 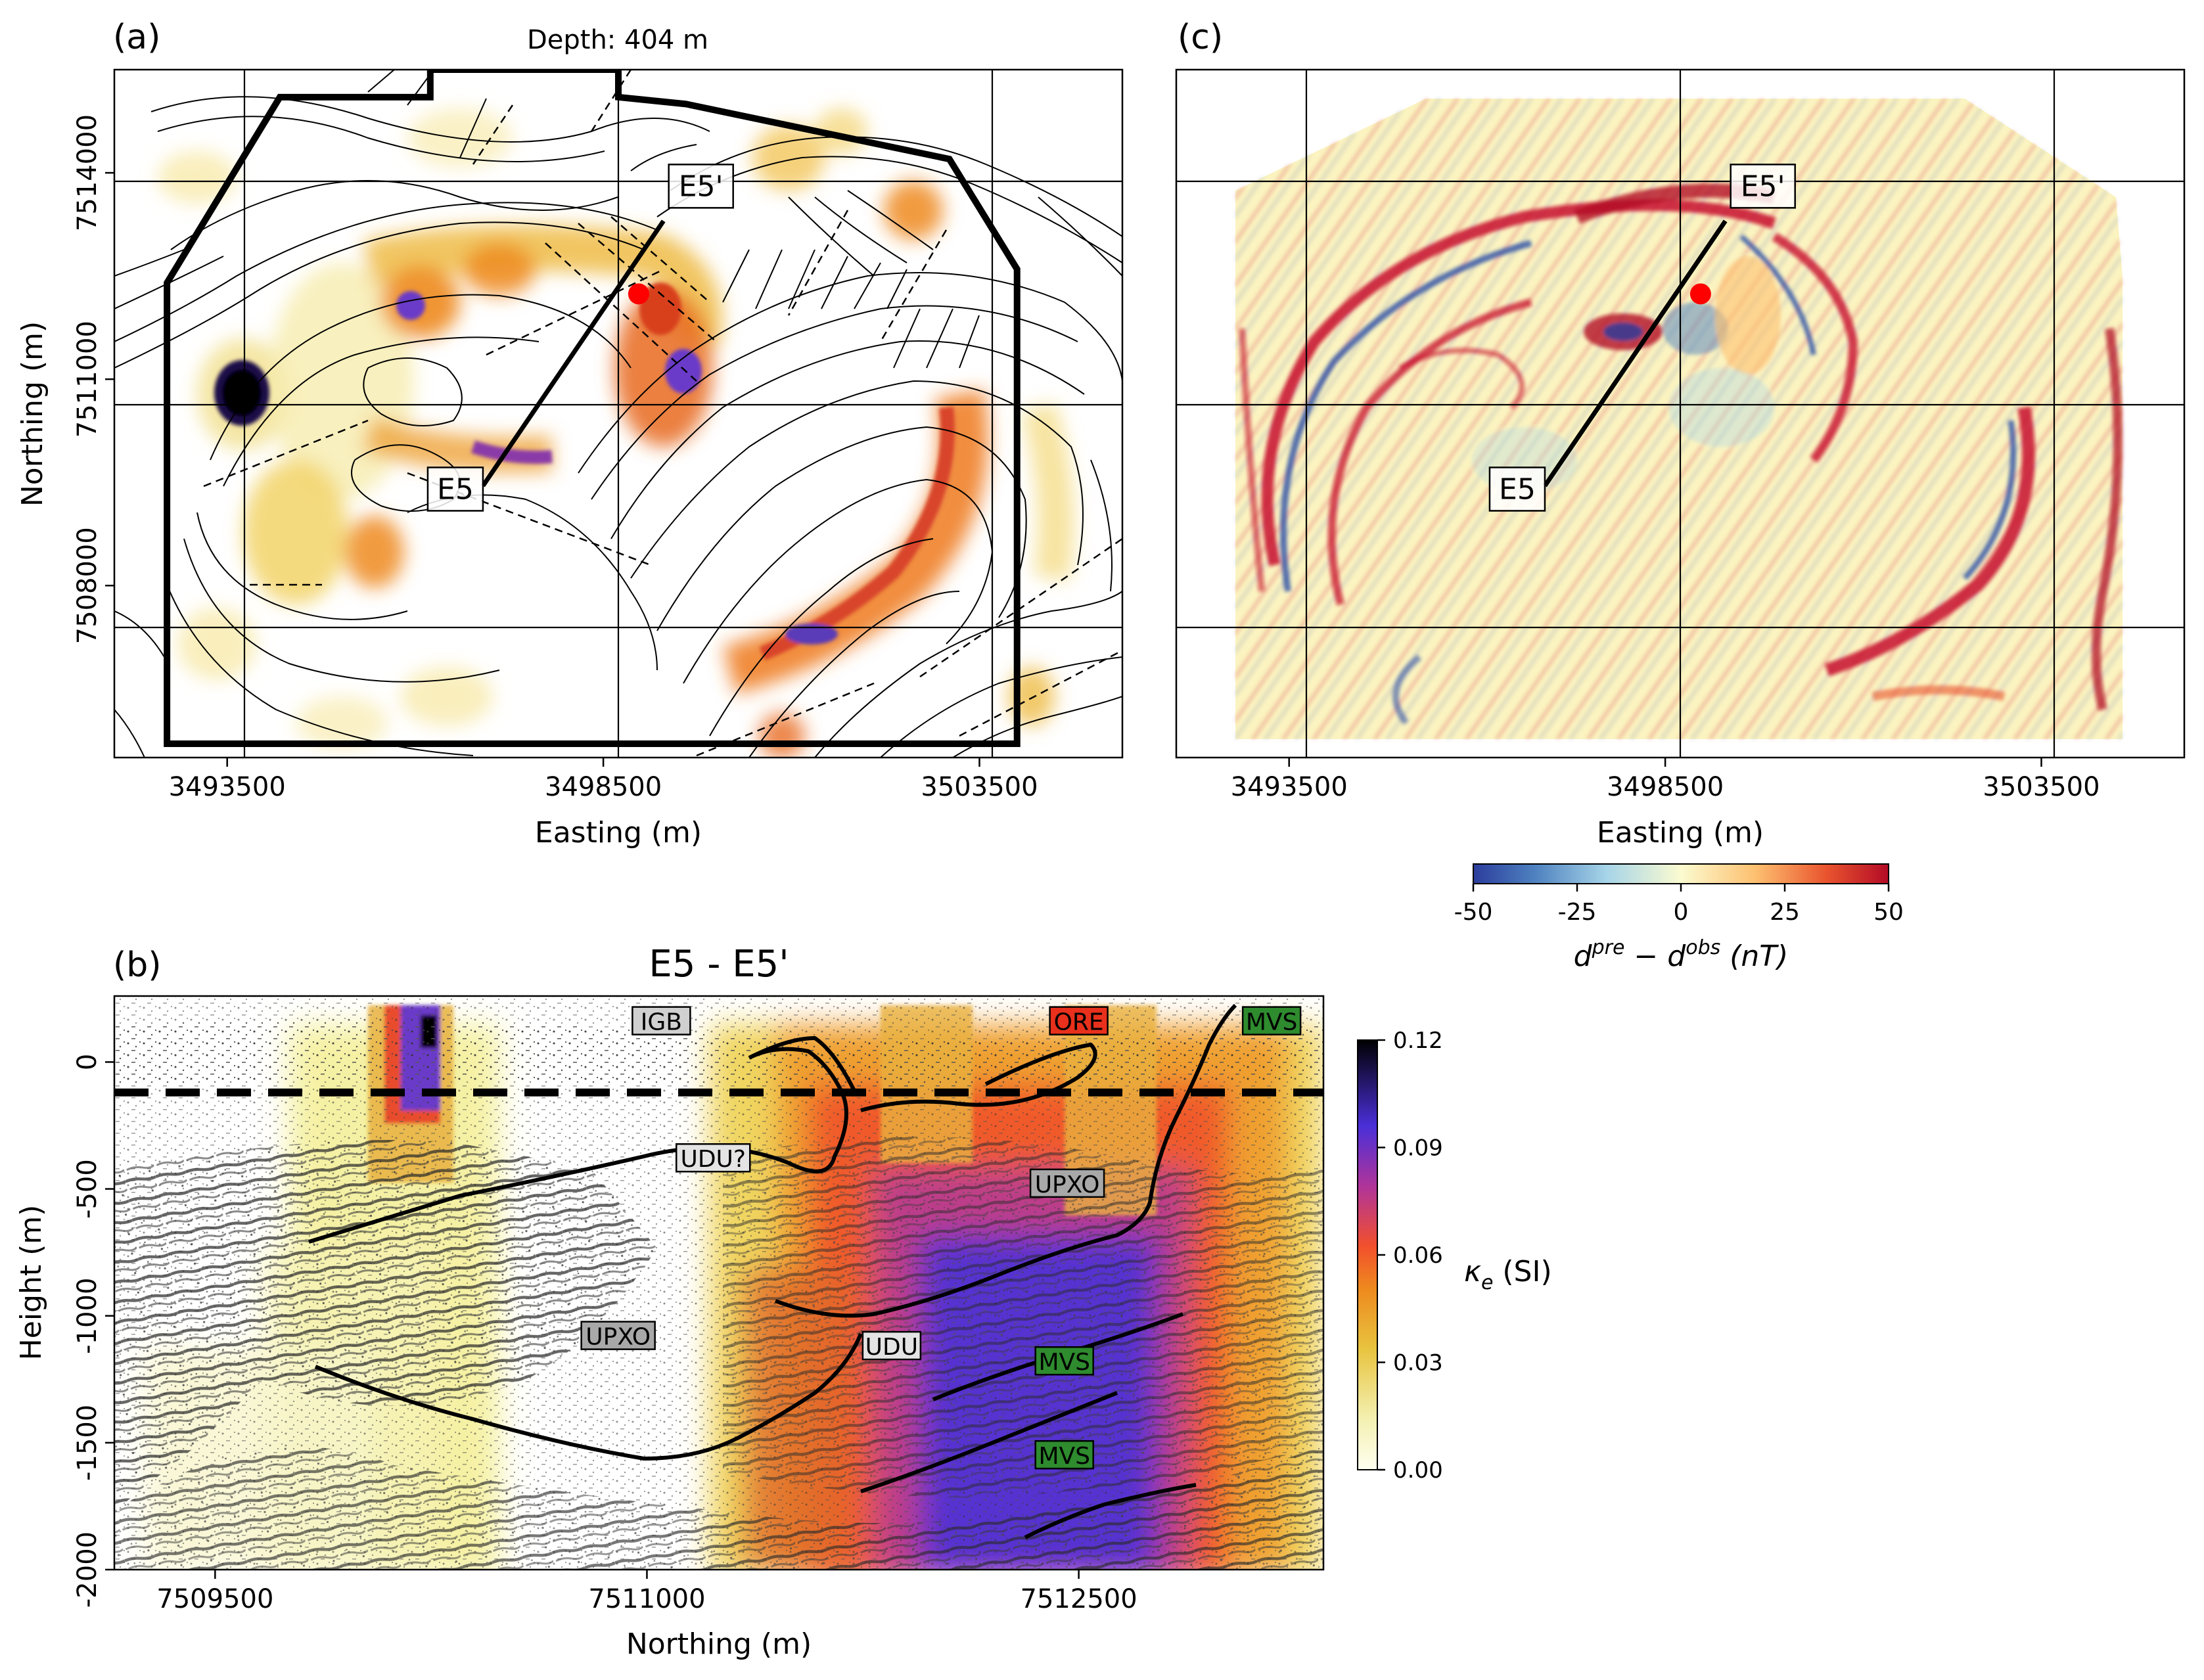 I want to click on panel-a-xlabel: Easting (m), so click(x=618, y=833).